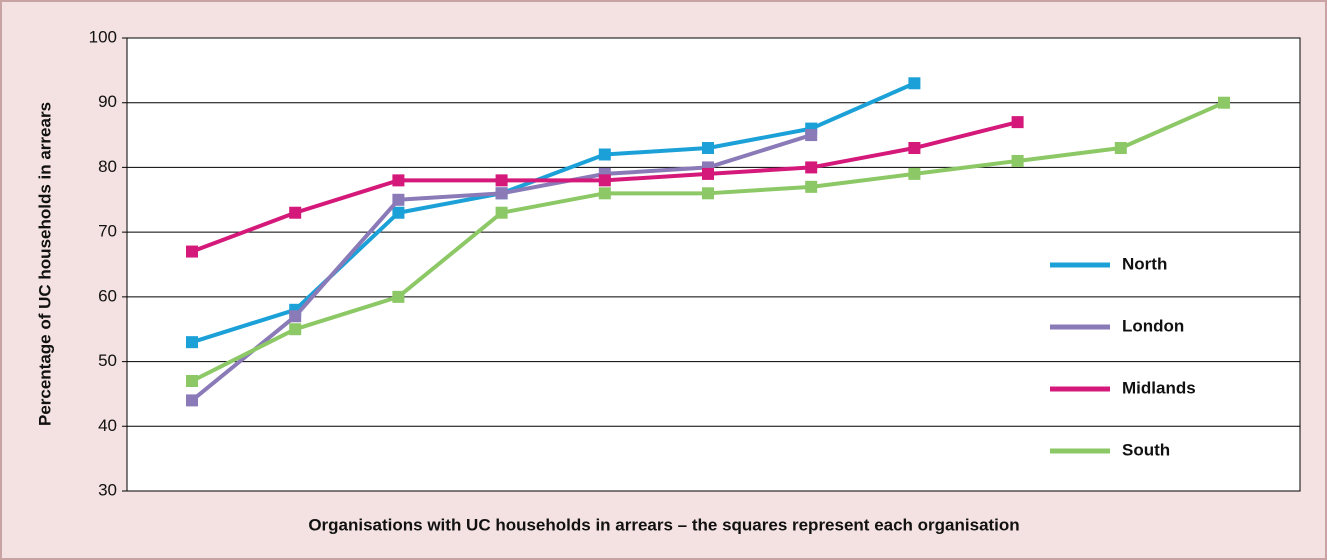 Image resolution: width=1327 pixels, height=560 pixels. Describe the element at coordinates (44, 264) in the screenshot. I see `y-axis-label: Percentage of UC households in arrears` at that location.